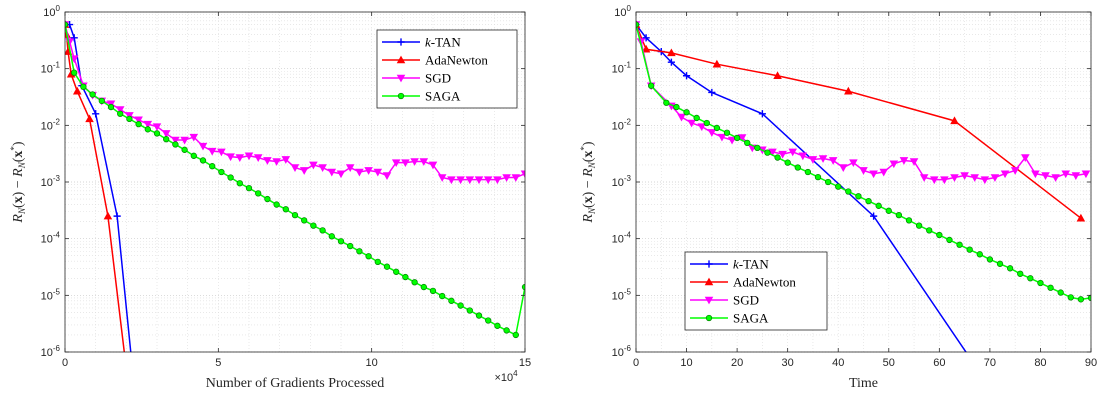 The image size is (1099, 393). Describe the element at coordinates (421, 96) in the screenshot. I see `legend-item-saga: SAGA` at that location.